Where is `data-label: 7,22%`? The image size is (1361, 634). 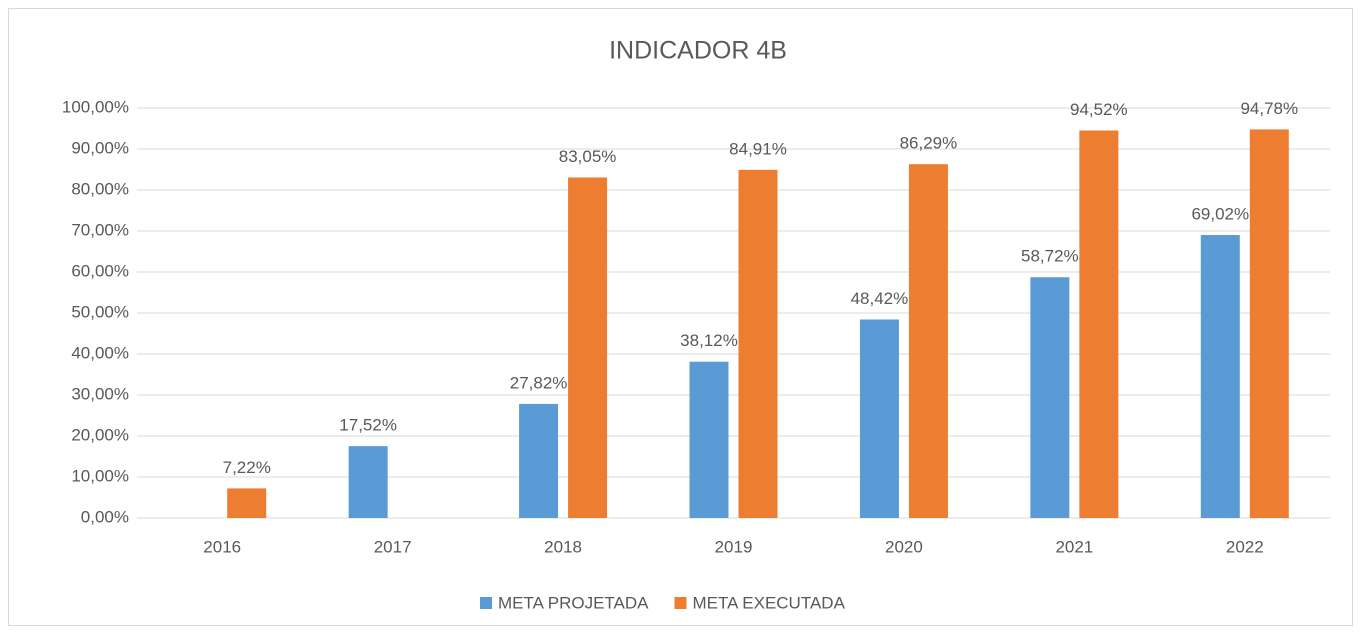
data-label: 7,22% is located at coordinates (247, 467).